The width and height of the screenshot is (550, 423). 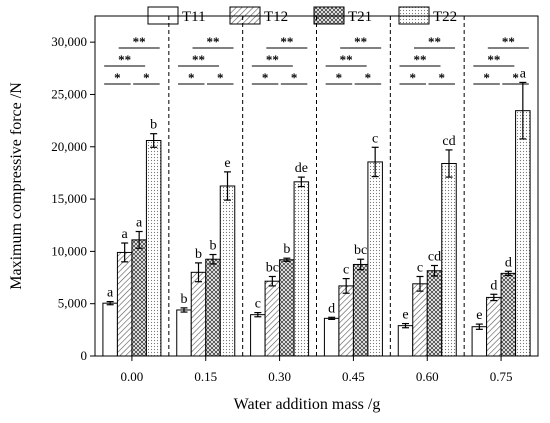 What do you see at coordinates (132, 376) in the screenshot?
I see `x-tick-label: 0.00` at bounding box center [132, 376].